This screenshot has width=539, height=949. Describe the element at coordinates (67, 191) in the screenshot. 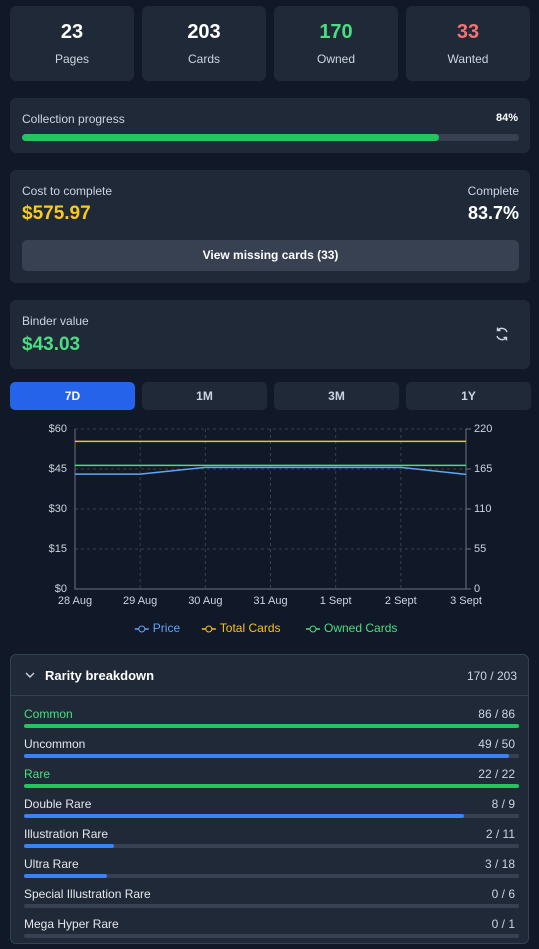

I see `cost-label: Cost to complete` at that location.